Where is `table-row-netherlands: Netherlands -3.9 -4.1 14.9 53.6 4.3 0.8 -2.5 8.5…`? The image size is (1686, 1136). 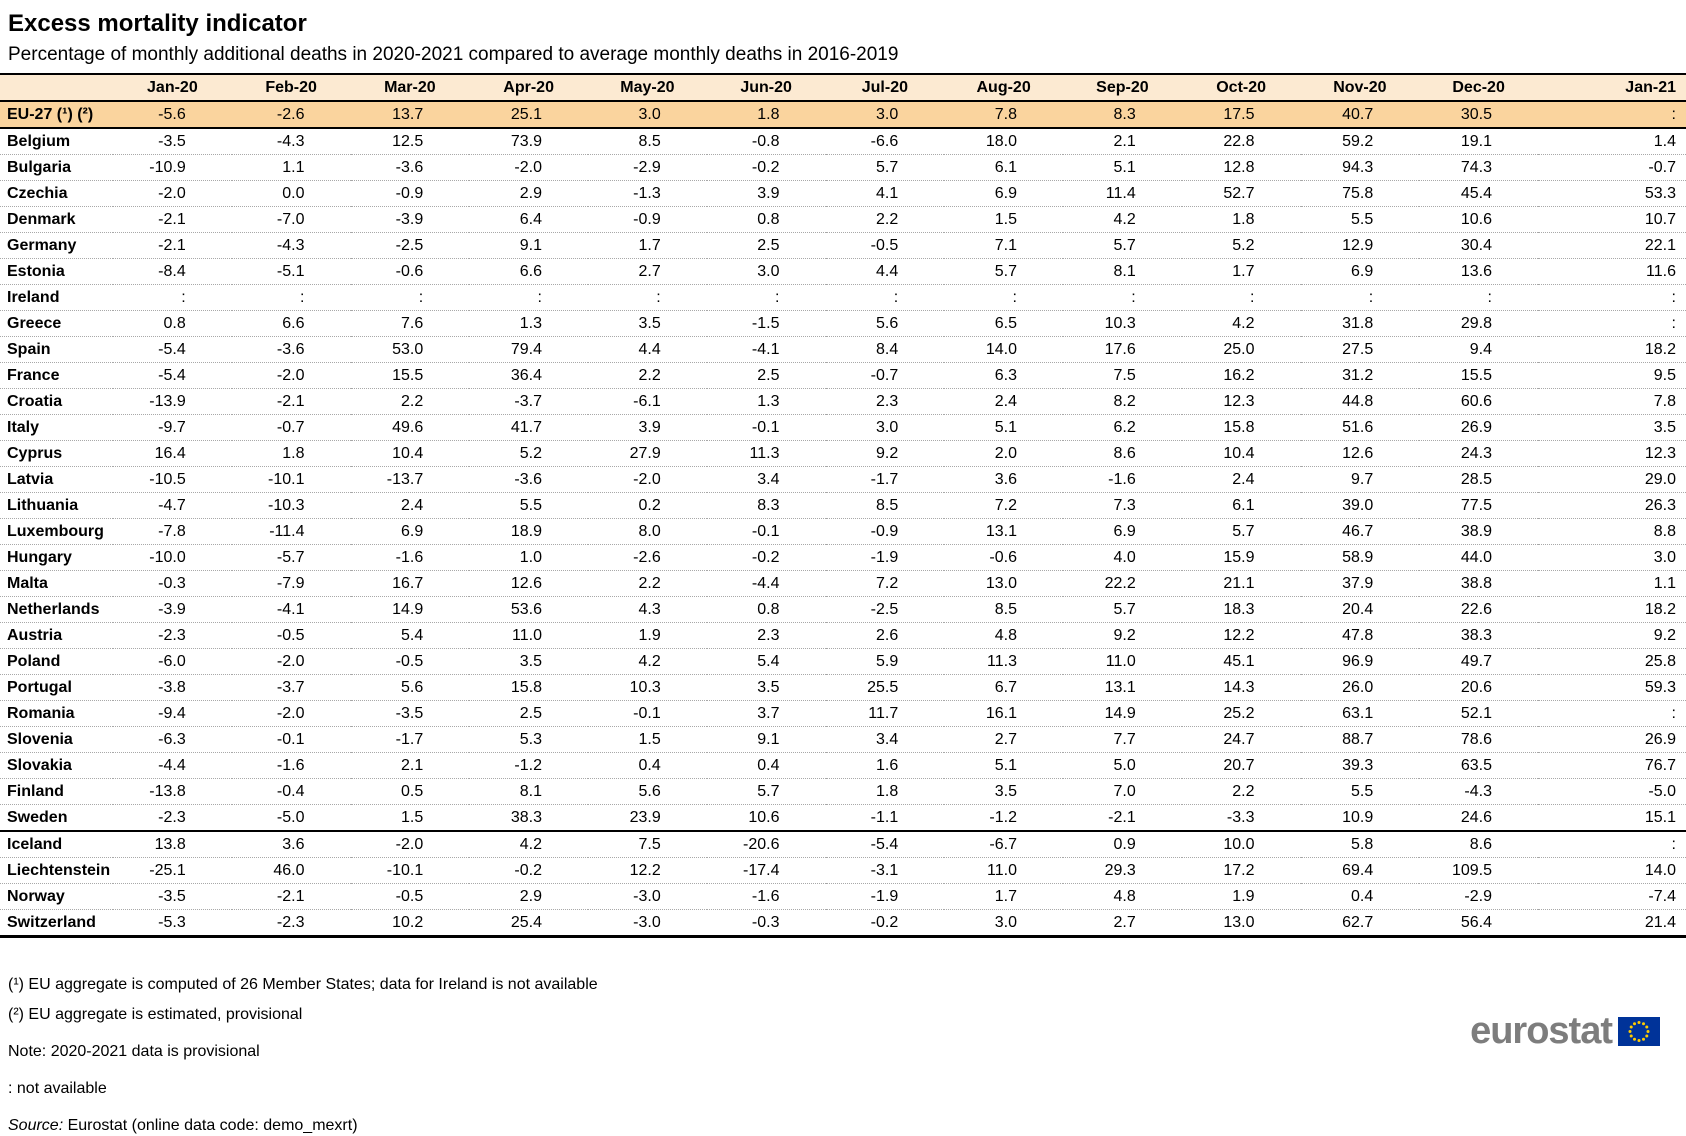 table-row-netherlands: Netherlands -3.9 -4.1 14.9 53.6 4.3 0.8 -2.5 8.5… is located at coordinates (843, 610).